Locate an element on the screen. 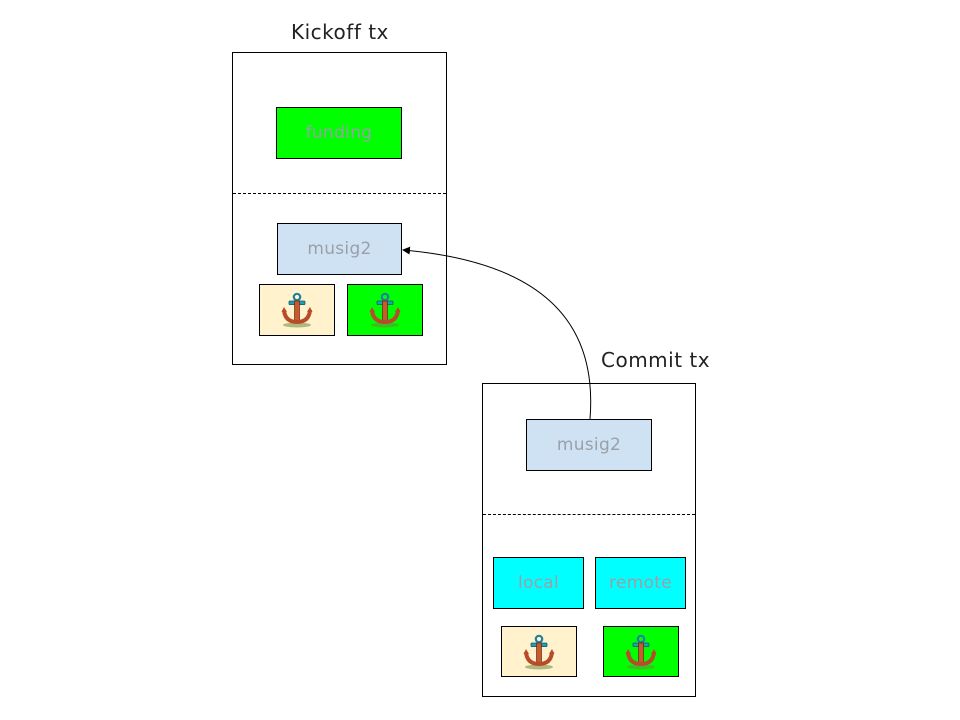  commit-tx-title: Commit tx is located at coordinates (656, 360).